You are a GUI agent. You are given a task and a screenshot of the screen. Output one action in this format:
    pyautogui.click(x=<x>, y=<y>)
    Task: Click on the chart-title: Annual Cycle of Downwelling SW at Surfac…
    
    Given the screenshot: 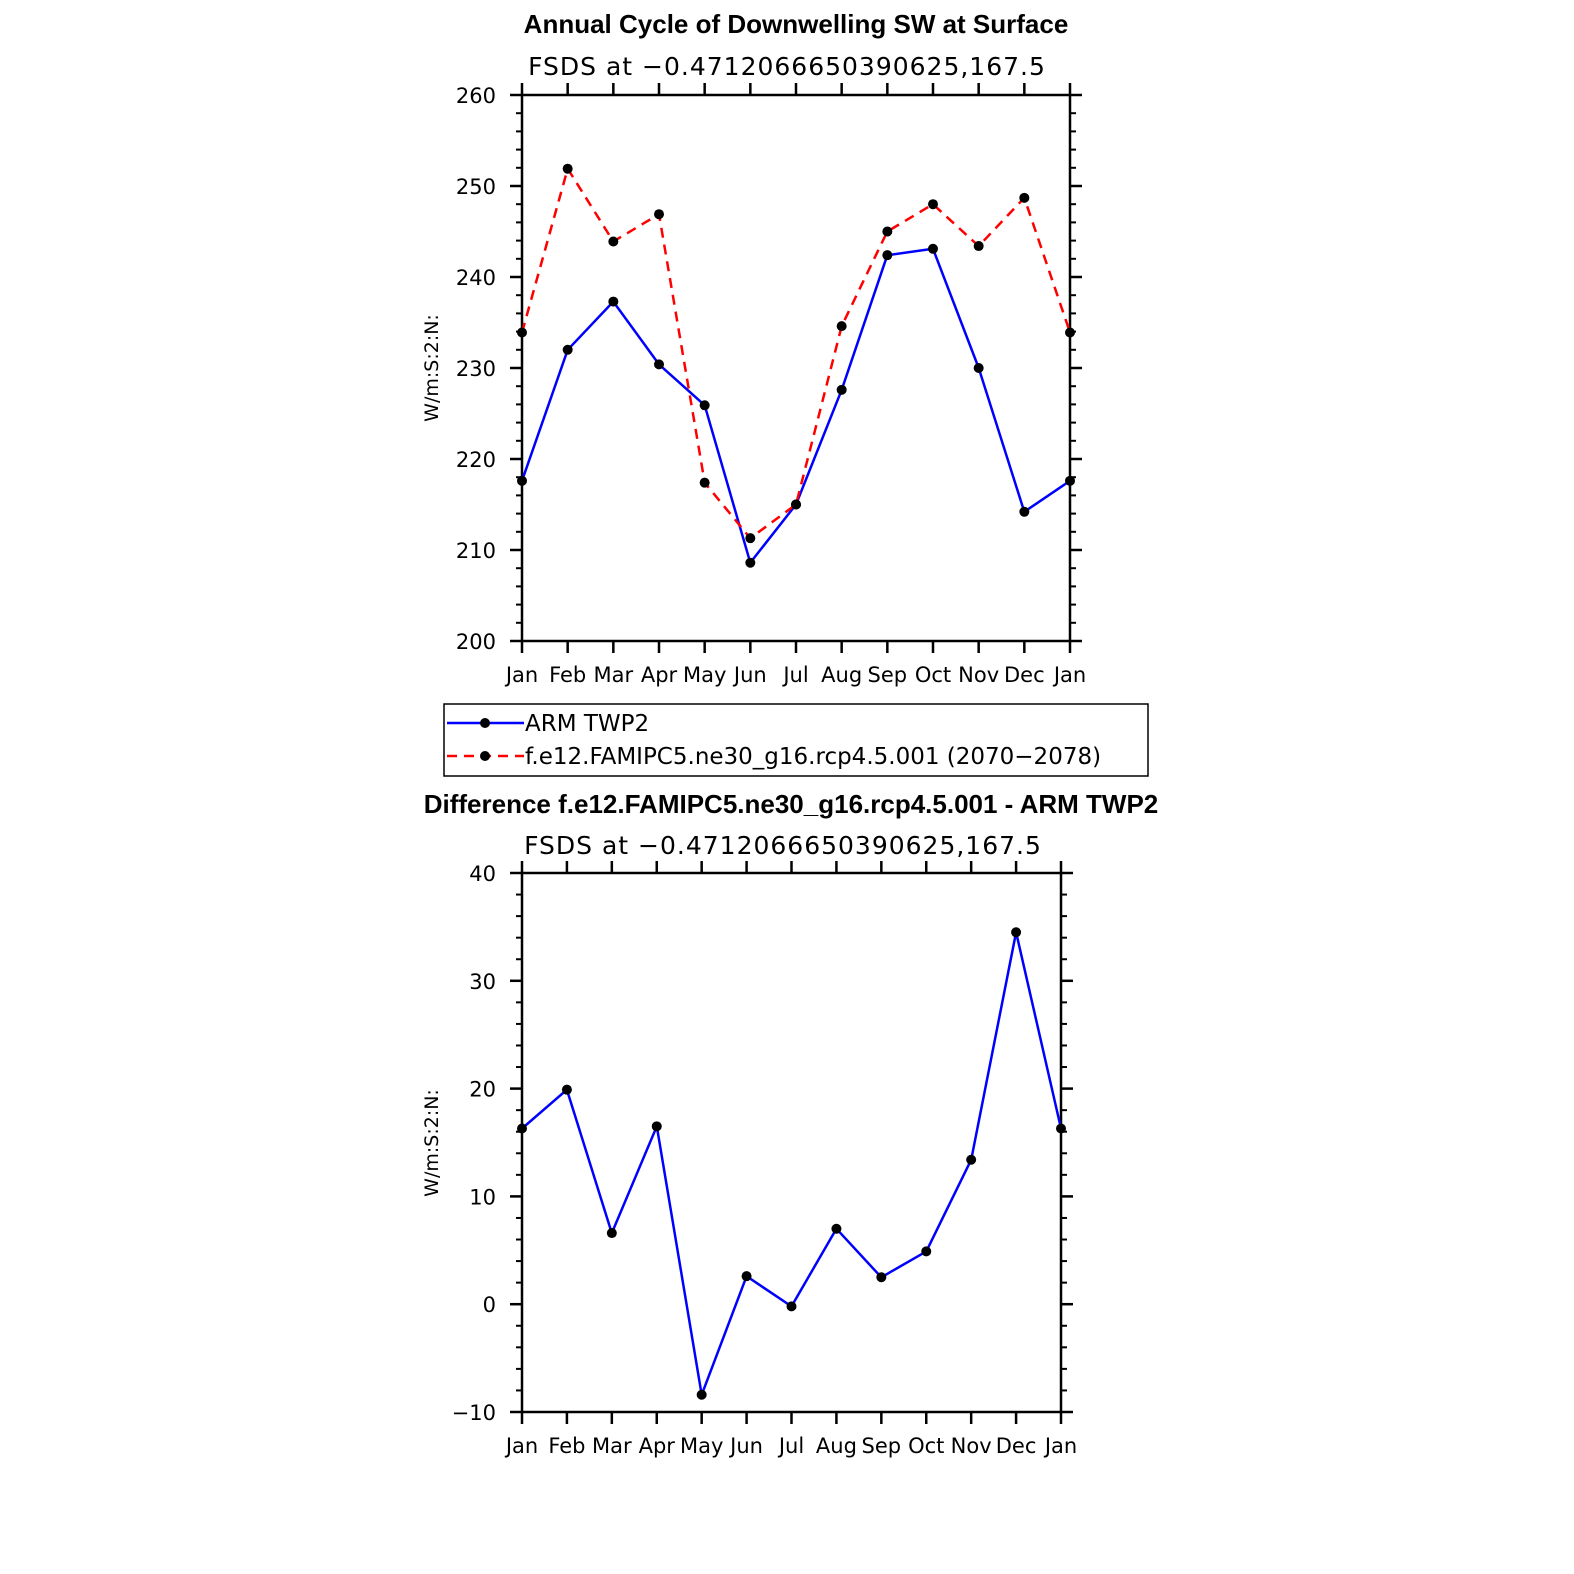 What is the action you would take?
    pyautogui.click(x=796, y=24)
    